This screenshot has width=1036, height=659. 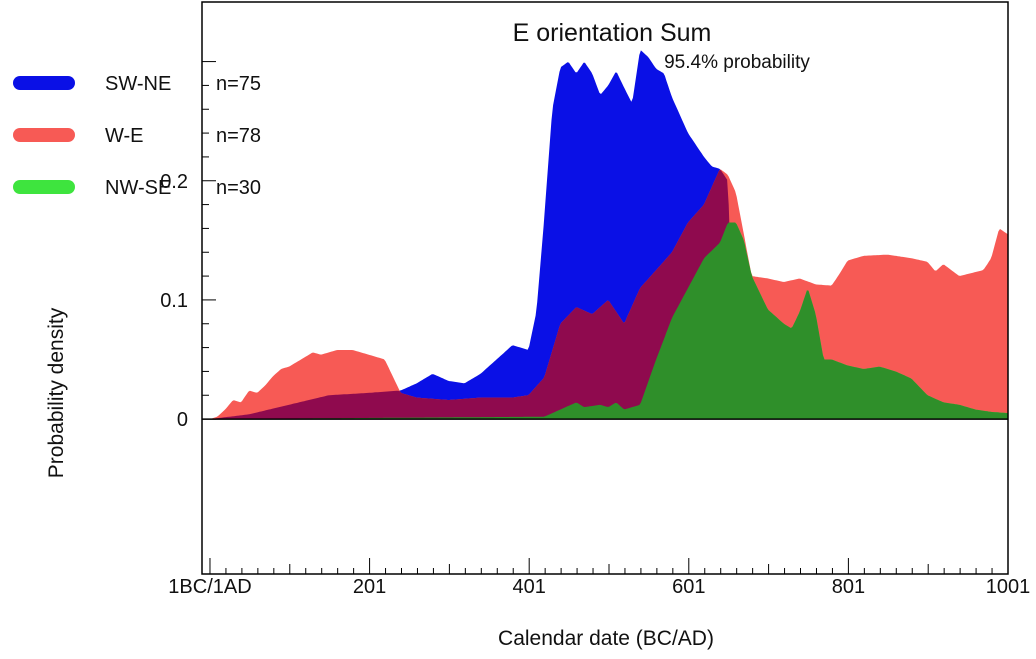 I want to click on legend-label-swne: SW-NE, so click(x=138, y=84).